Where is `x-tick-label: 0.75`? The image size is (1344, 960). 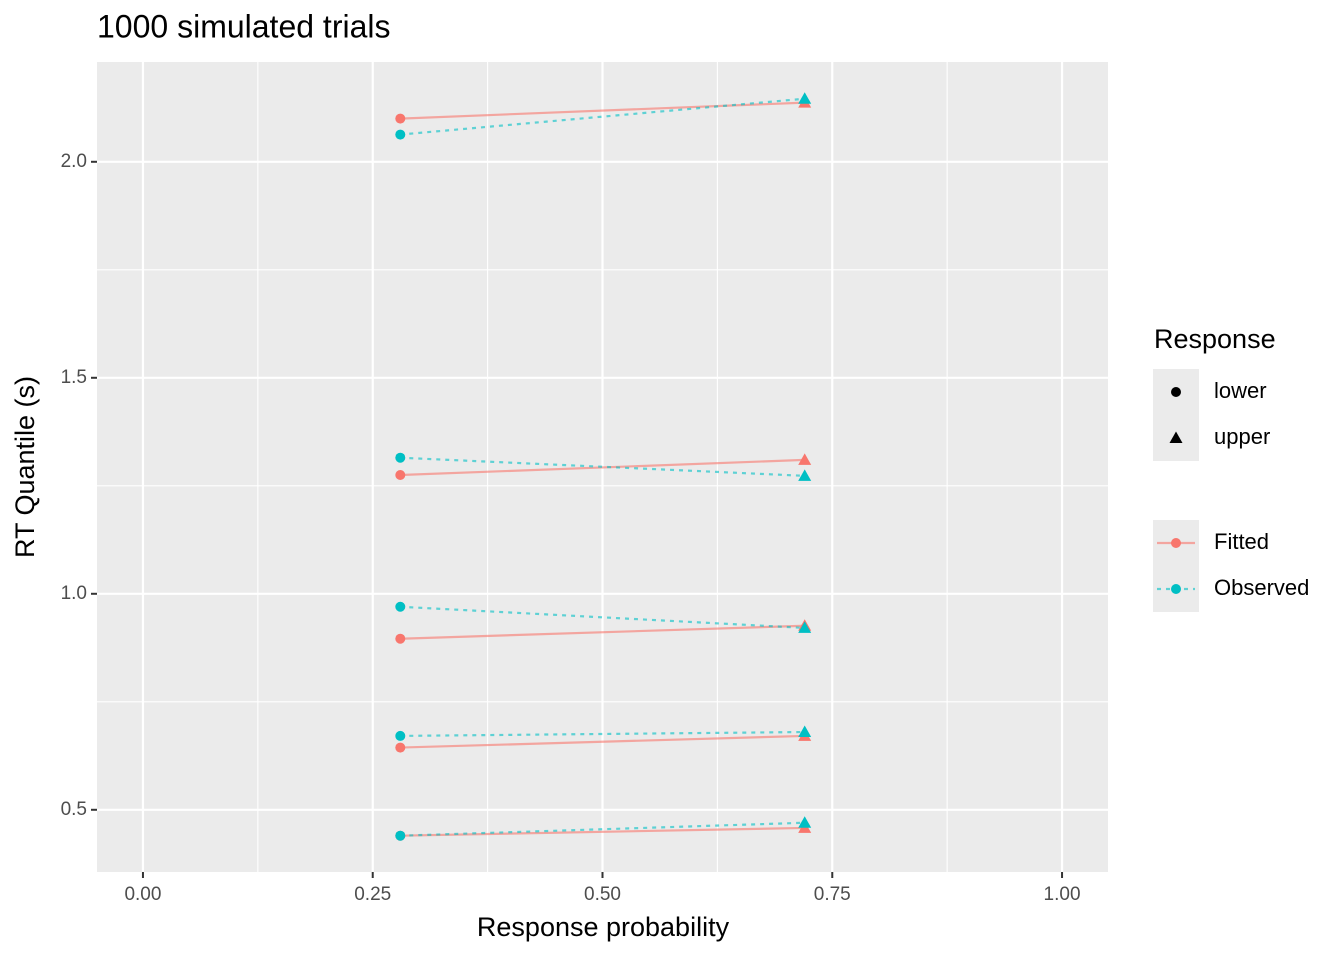 x-tick-label: 0.75 is located at coordinates (832, 894).